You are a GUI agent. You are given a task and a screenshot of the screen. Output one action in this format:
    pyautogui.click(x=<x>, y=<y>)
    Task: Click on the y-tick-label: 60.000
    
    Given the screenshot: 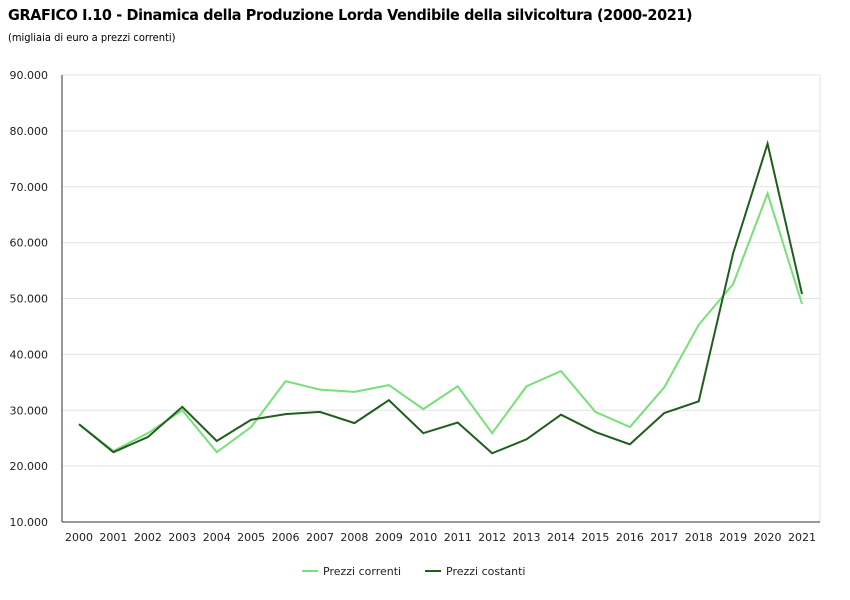 What is the action you would take?
    pyautogui.click(x=29, y=243)
    